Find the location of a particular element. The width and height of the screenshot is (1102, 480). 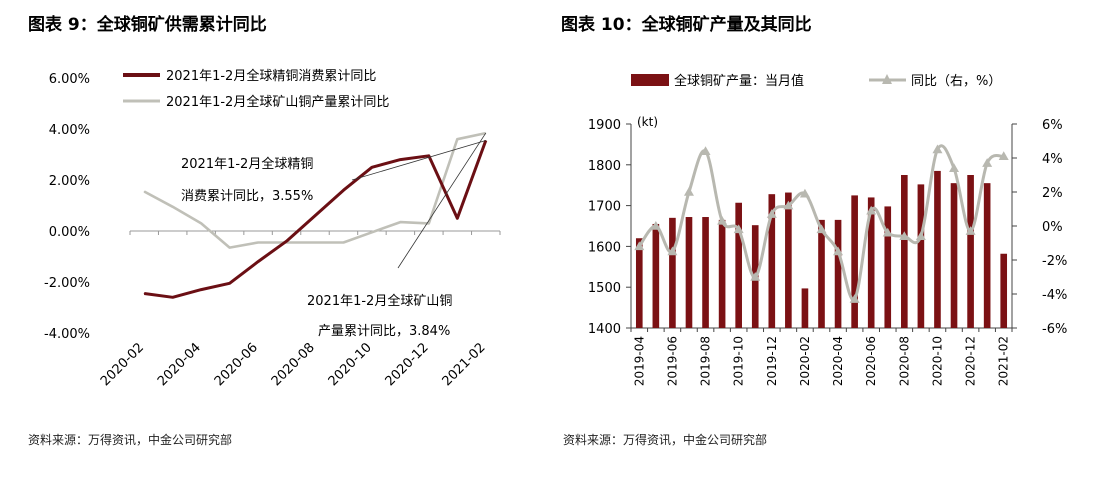

y2-tick-label: 0% is located at coordinates (1052, 227).